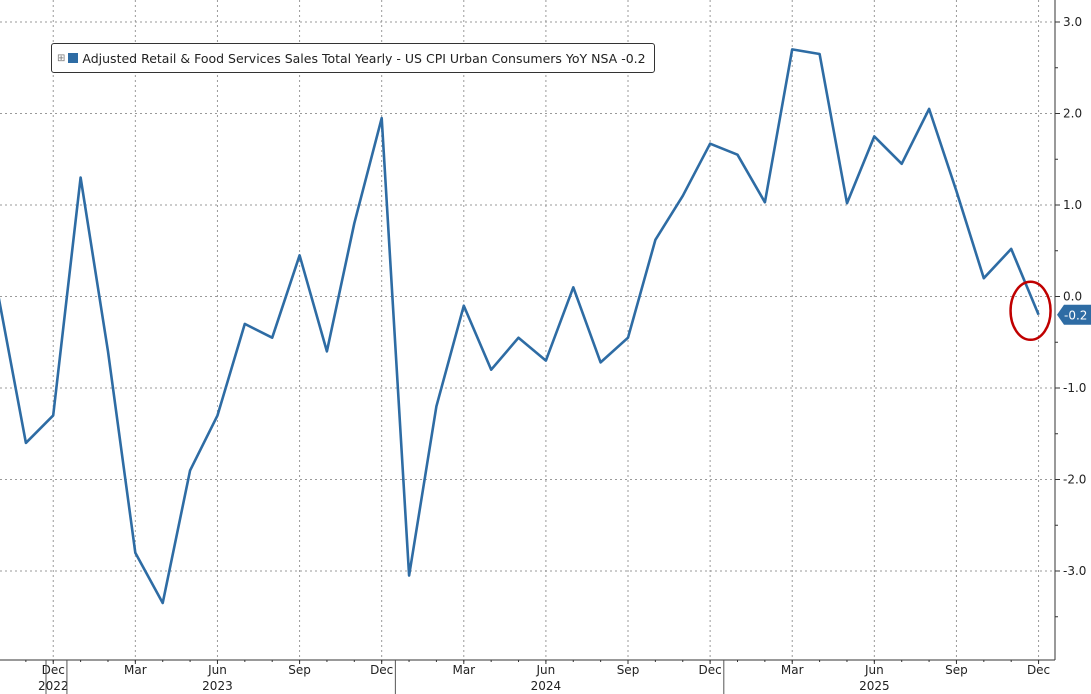 This screenshot has width=1091, height=694. I want to click on last-value-label: -0.2, so click(1075, 315).